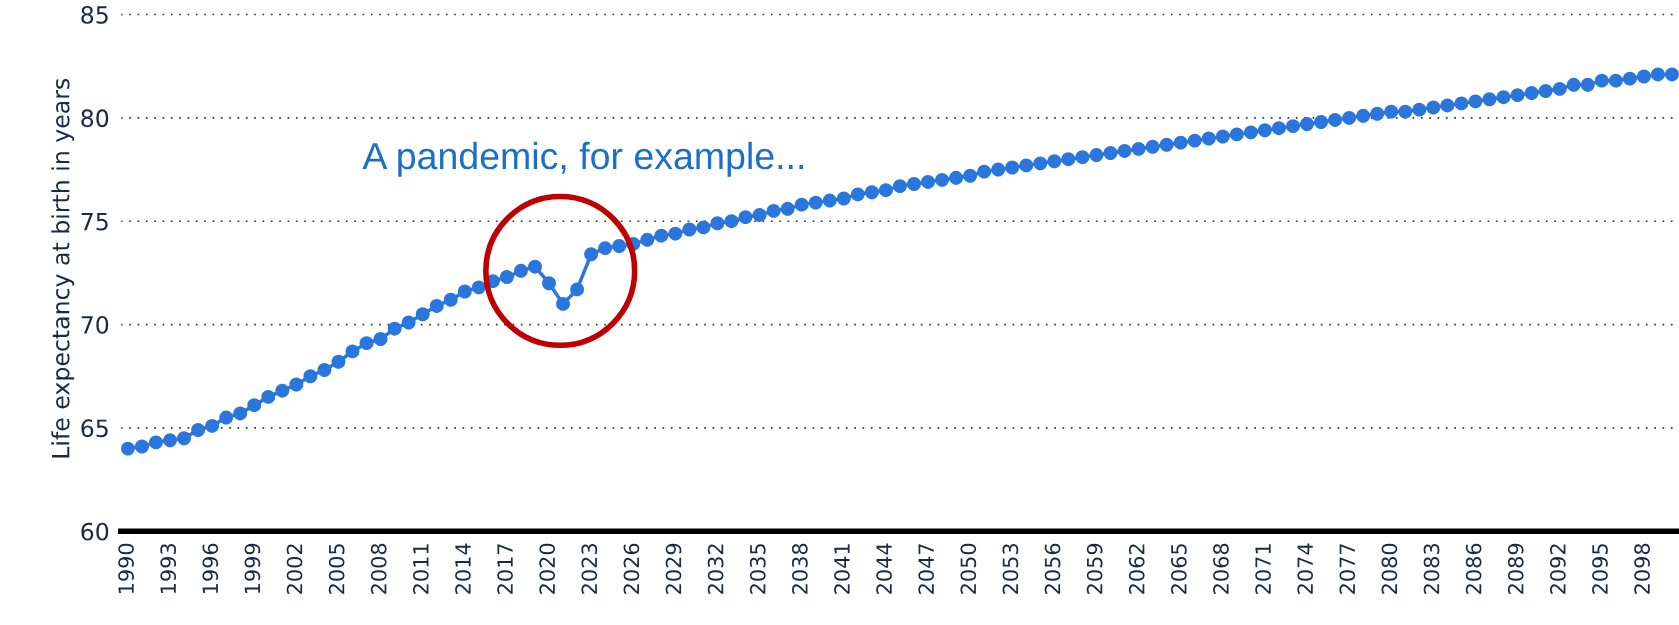  I want to click on x-tick-label: 2023, so click(589, 569).